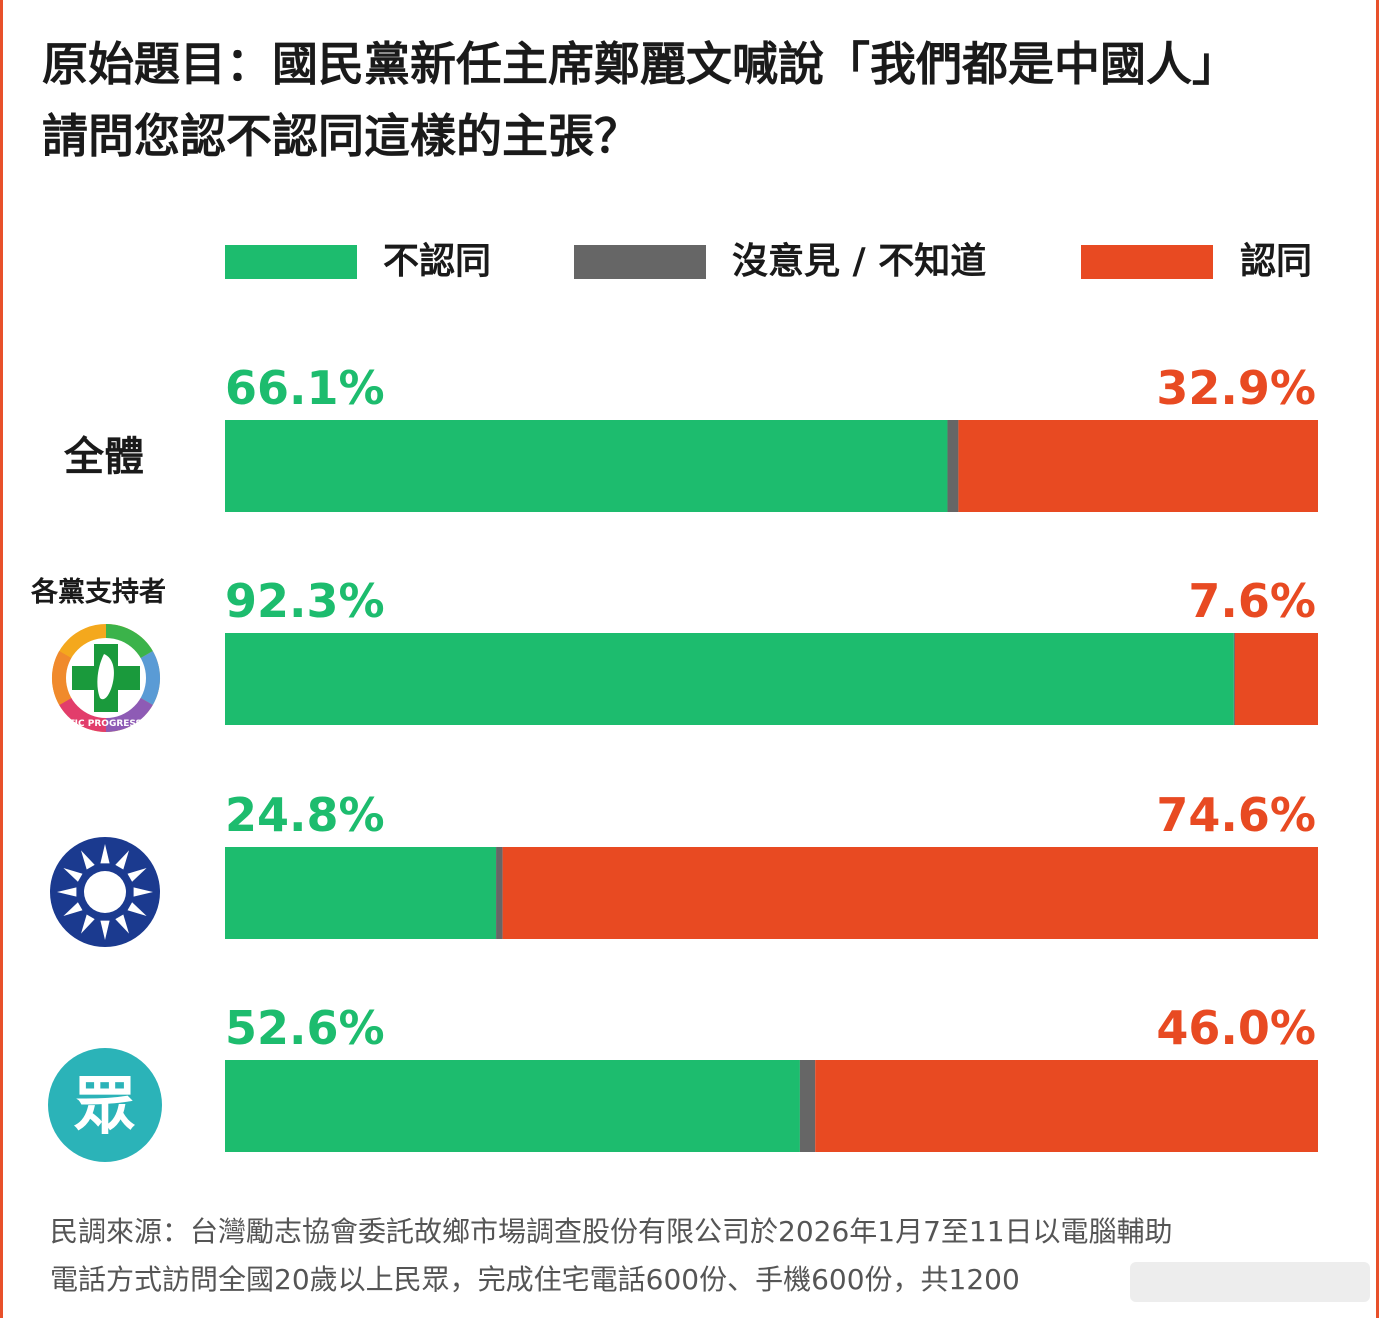 This screenshot has height=1318, width=1379. What do you see at coordinates (859, 261) in the screenshot?
I see `legend-label-neutral: 沒意見 / 不知道` at bounding box center [859, 261].